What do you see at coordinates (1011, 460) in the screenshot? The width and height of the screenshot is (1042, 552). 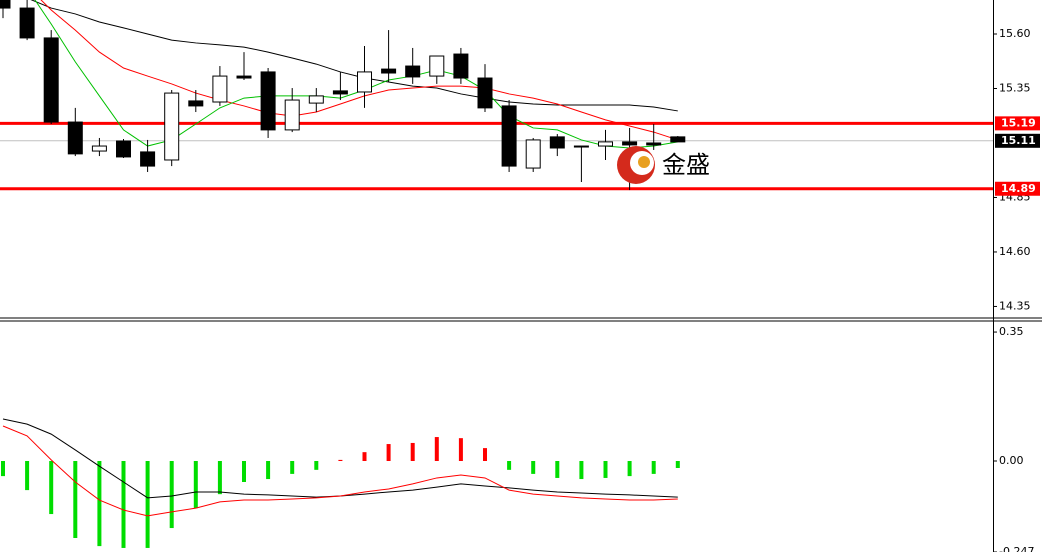 I see `y-tick-label: 0.00` at bounding box center [1011, 460].